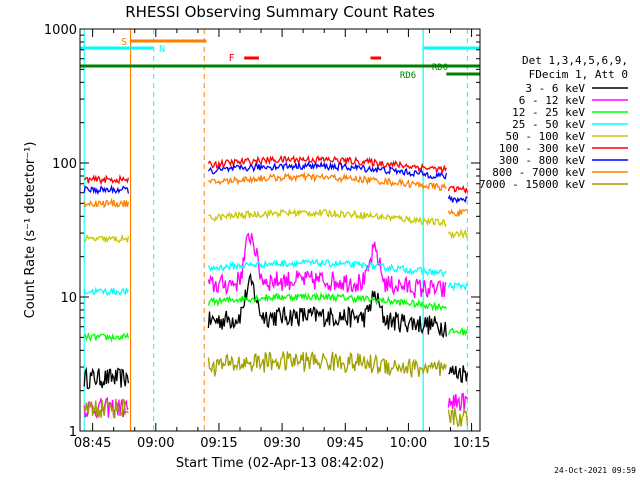 The height and width of the screenshot is (480, 640). Describe the element at coordinates (280, 12) in the screenshot. I see `chart-title: RHESSI Observing Summary Count Rates` at that location.